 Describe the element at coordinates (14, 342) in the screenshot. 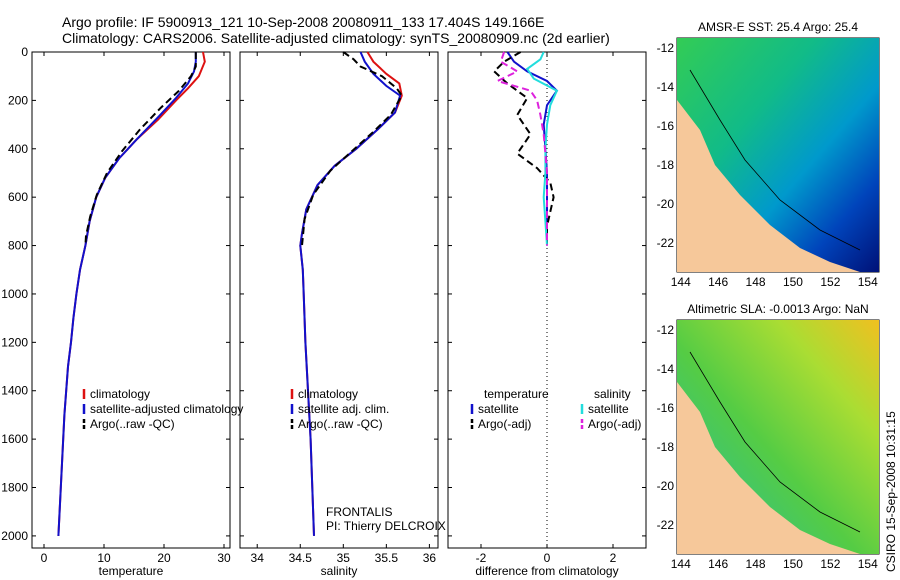

I see `y-tick-label: 1200` at that location.